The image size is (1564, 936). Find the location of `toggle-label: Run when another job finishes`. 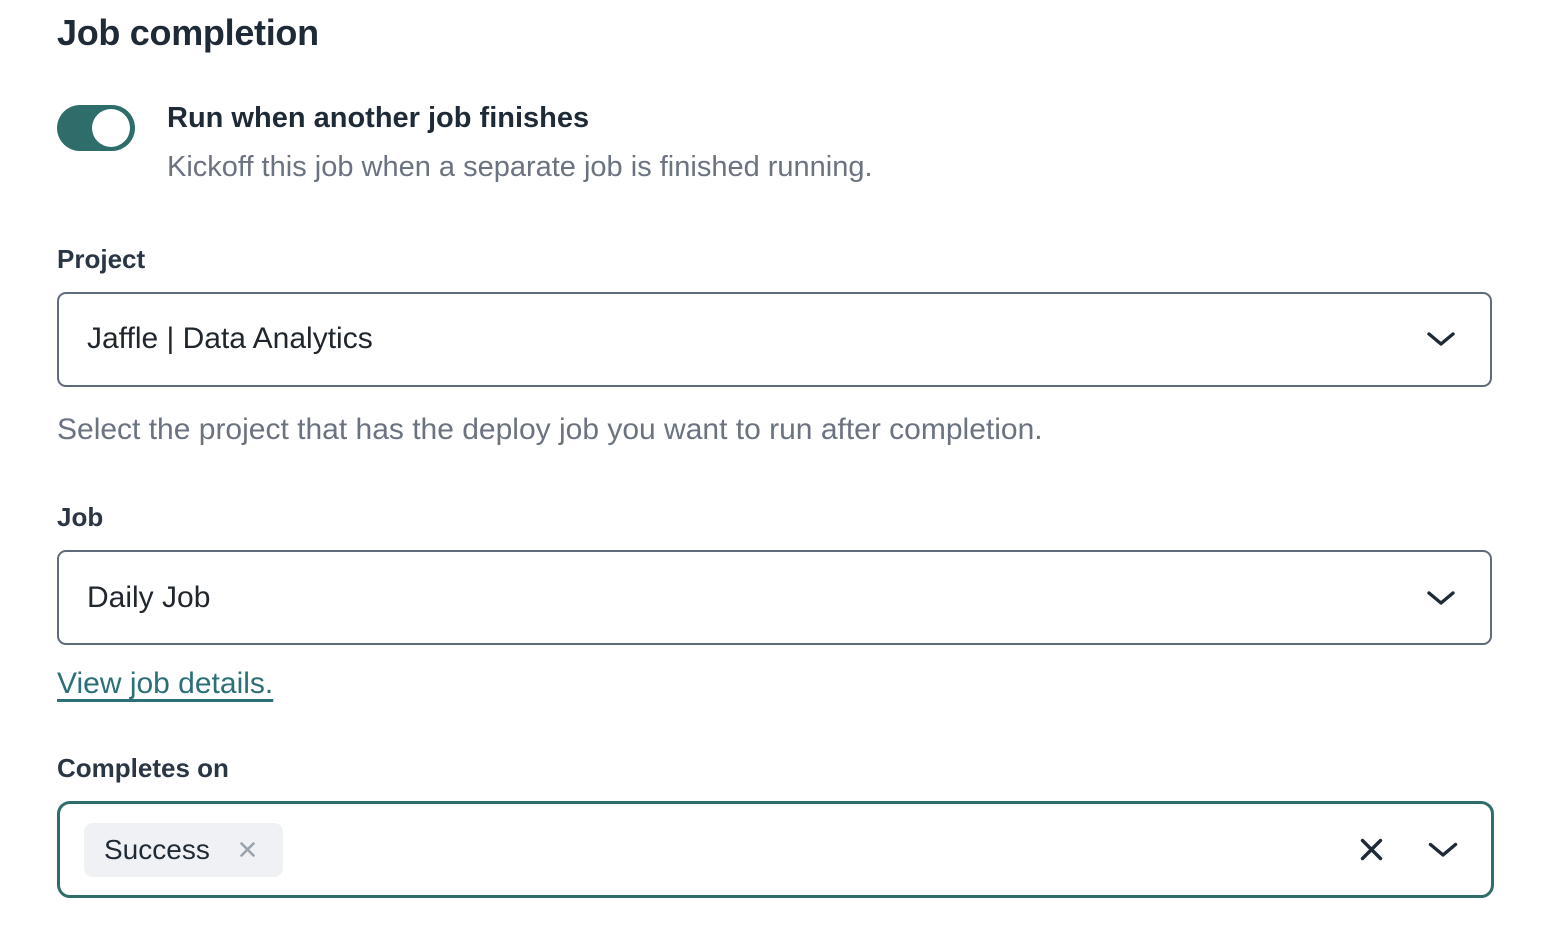

toggle-label: Run when another job finishes is located at coordinates (378, 118).